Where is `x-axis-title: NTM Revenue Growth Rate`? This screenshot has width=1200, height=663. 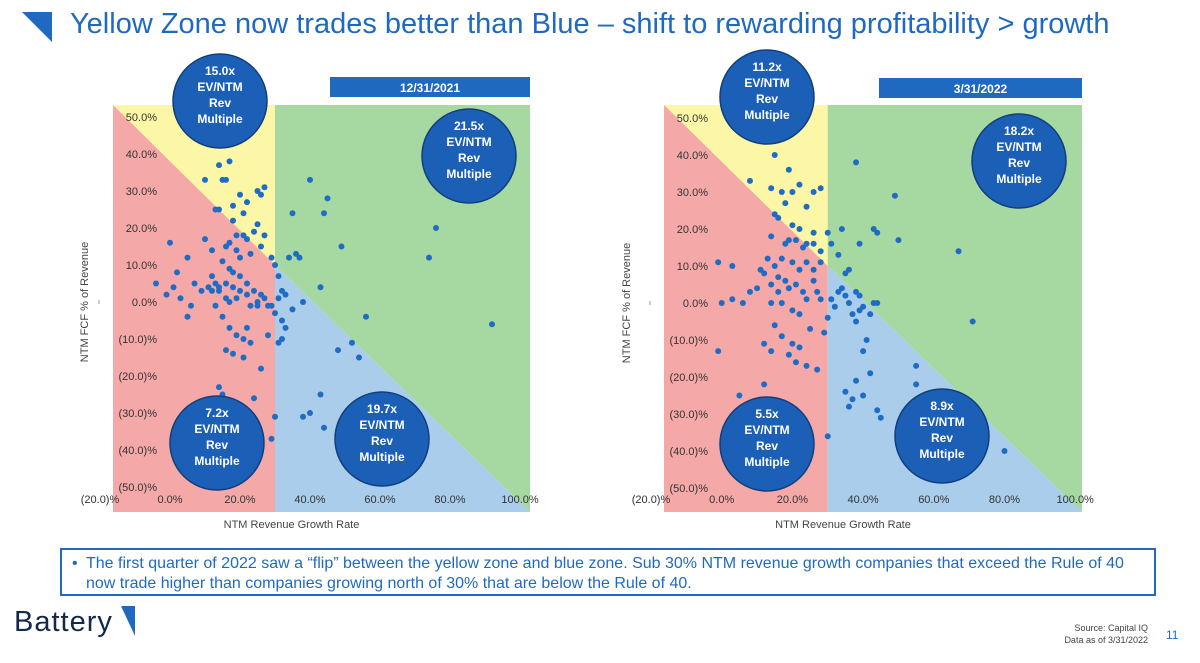
x-axis-title: NTM Revenue Growth Rate is located at coordinates (843, 525).